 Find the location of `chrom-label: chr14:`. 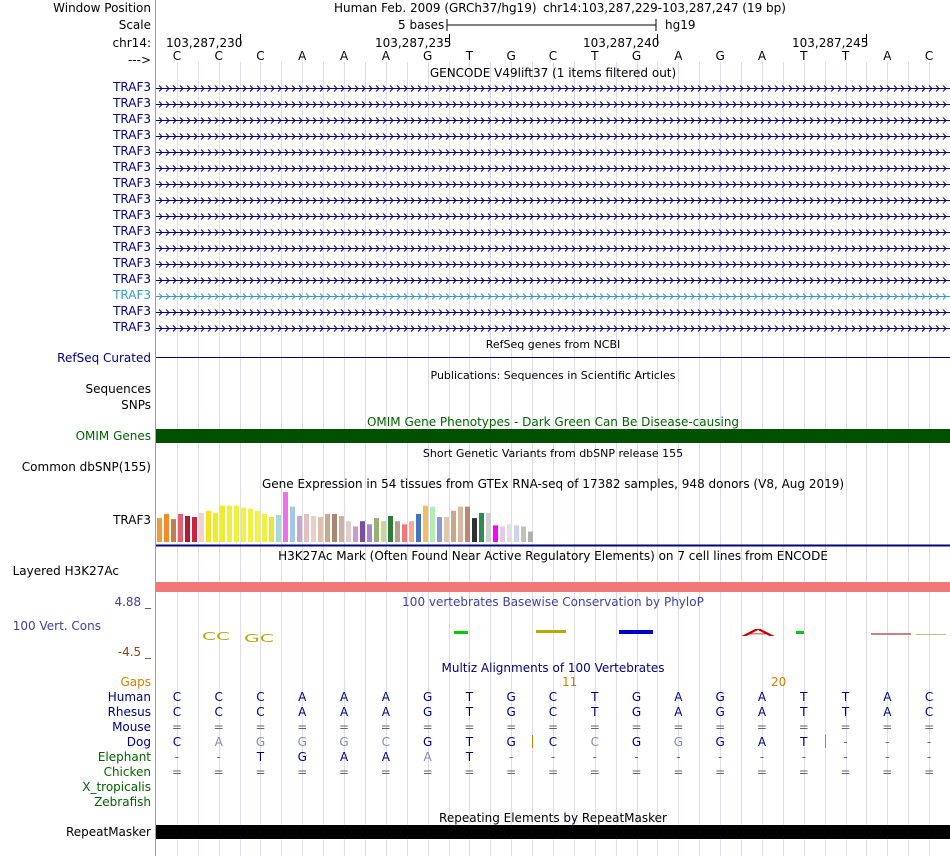

chrom-label: chr14: is located at coordinates (131, 43).